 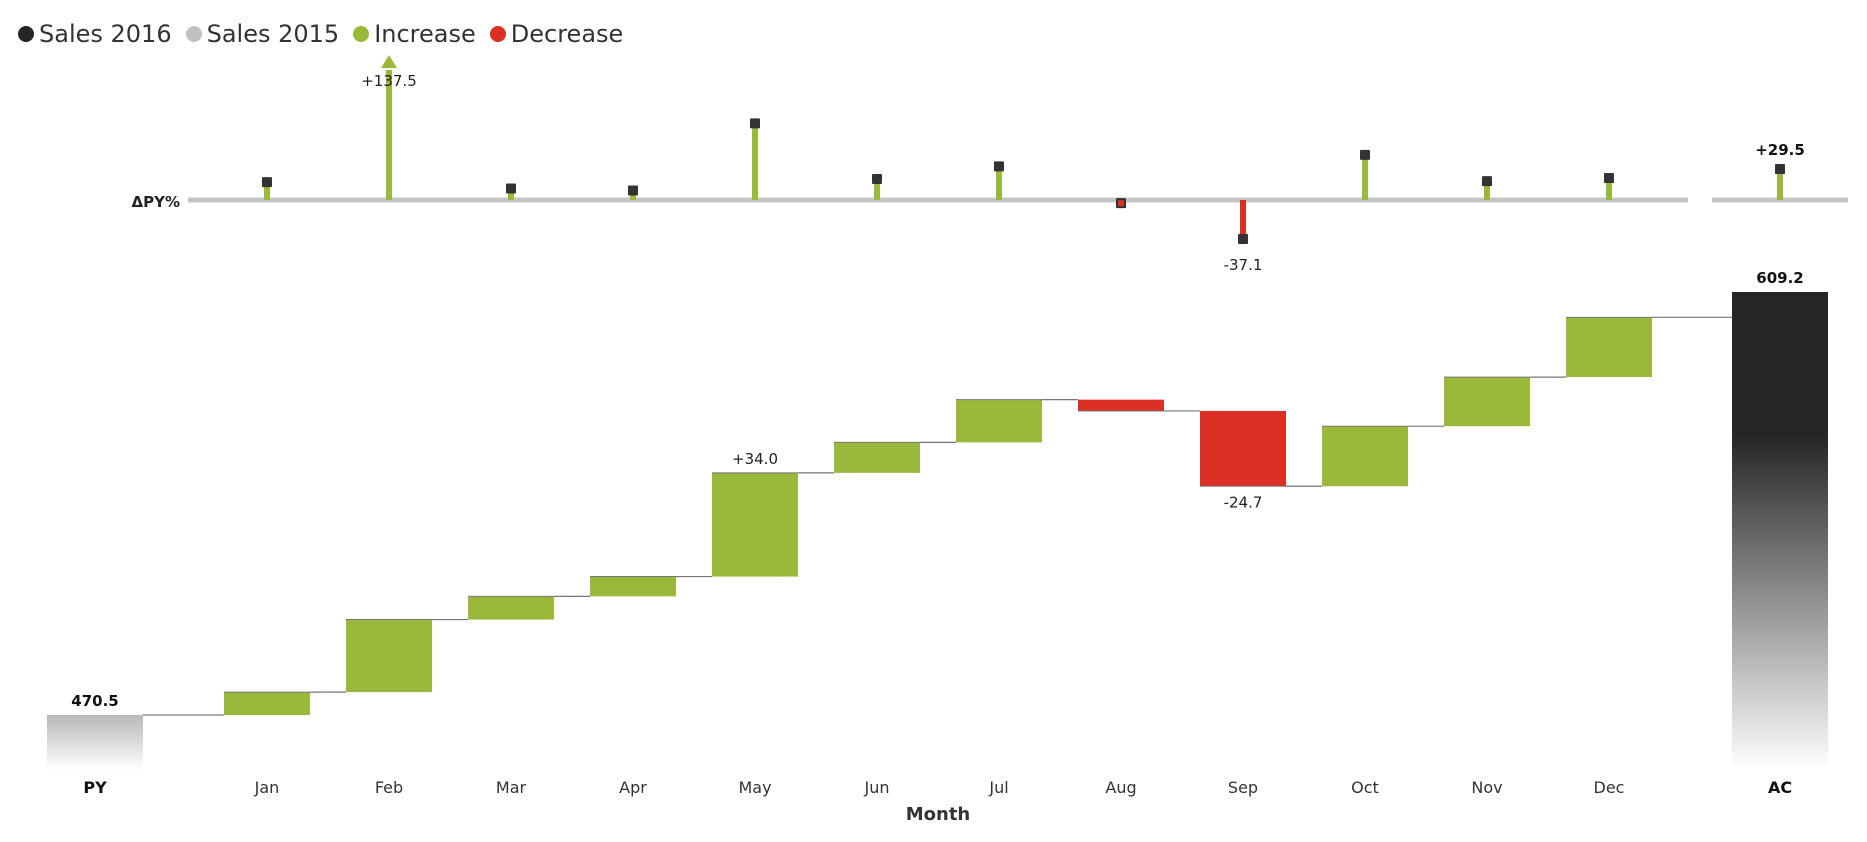 What do you see at coordinates (389, 81) in the screenshot?
I see `dpy-label-feb: +137.5` at bounding box center [389, 81].